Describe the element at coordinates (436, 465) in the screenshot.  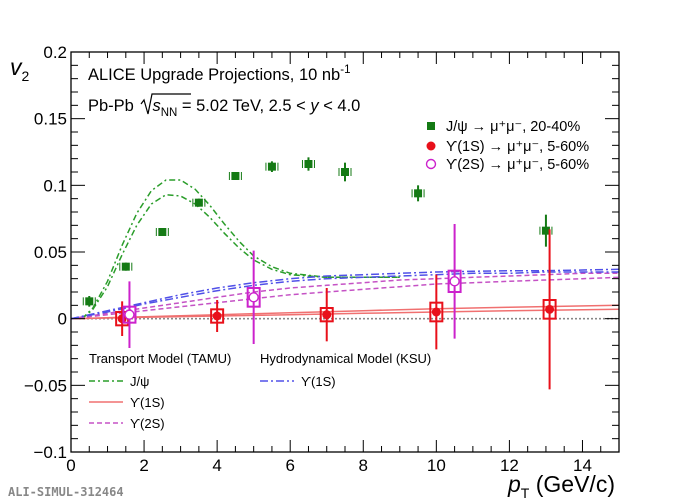
I see `x-tick-label-5: 10` at that location.